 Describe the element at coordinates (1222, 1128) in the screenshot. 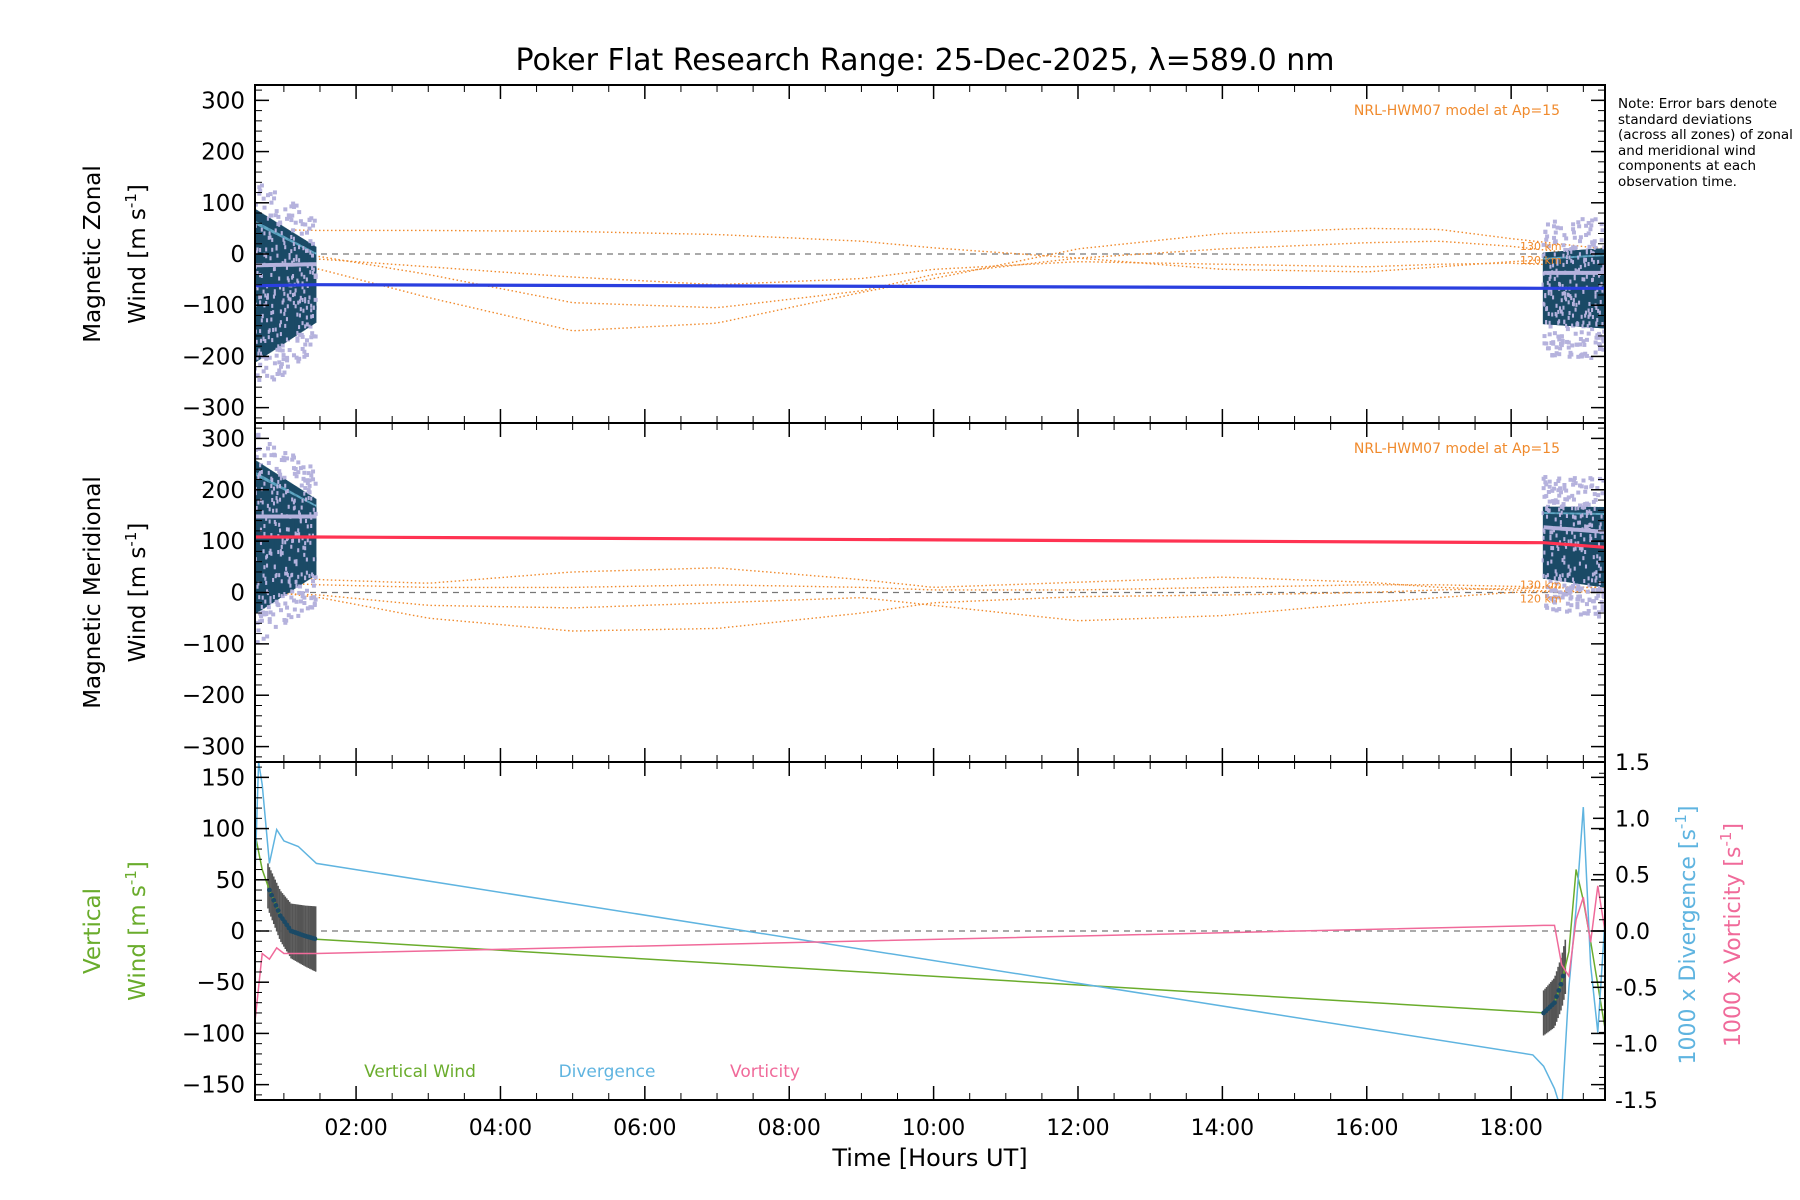

I see `x-tick-label: 14:00` at that location.